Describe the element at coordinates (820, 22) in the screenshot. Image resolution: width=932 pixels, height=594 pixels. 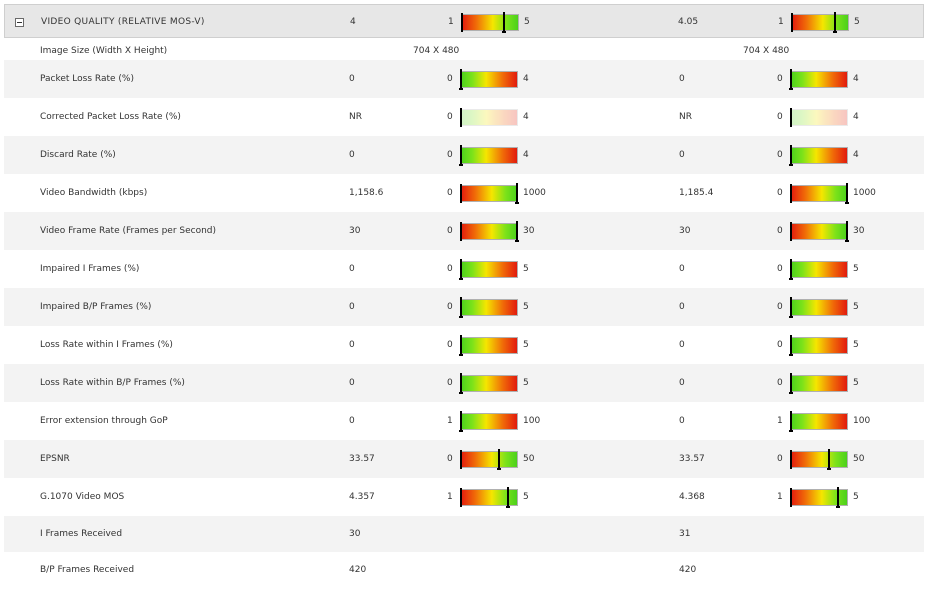
I see `header-gauge-b` at that location.